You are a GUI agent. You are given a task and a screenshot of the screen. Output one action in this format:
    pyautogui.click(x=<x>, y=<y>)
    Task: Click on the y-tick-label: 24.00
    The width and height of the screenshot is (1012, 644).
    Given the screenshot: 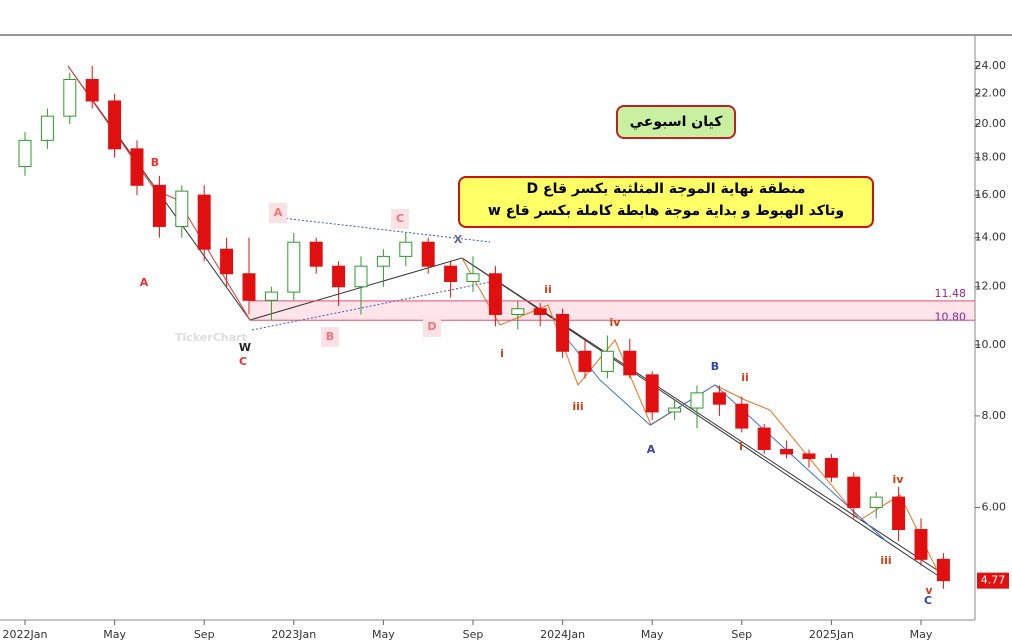 What is the action you would take?
    pyautogui.click(x=991, y=65)
    